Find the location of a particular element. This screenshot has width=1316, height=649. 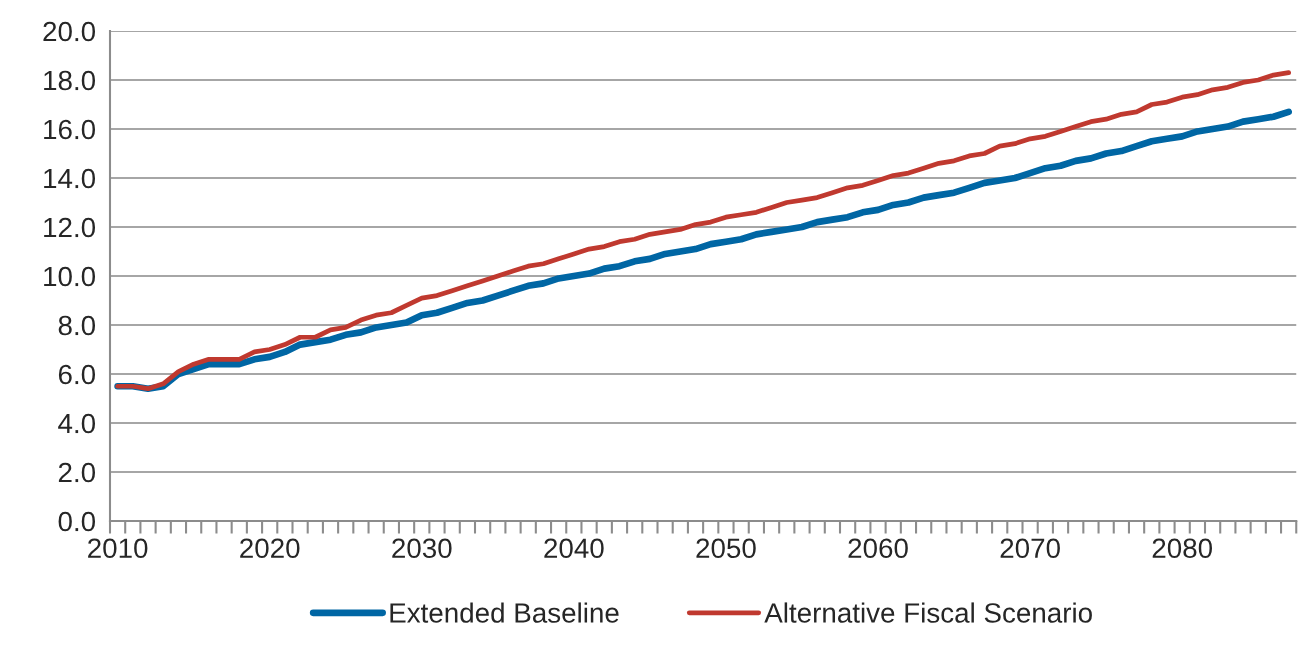

x-tick-label: 2060 is located at coordinates (878, 548).